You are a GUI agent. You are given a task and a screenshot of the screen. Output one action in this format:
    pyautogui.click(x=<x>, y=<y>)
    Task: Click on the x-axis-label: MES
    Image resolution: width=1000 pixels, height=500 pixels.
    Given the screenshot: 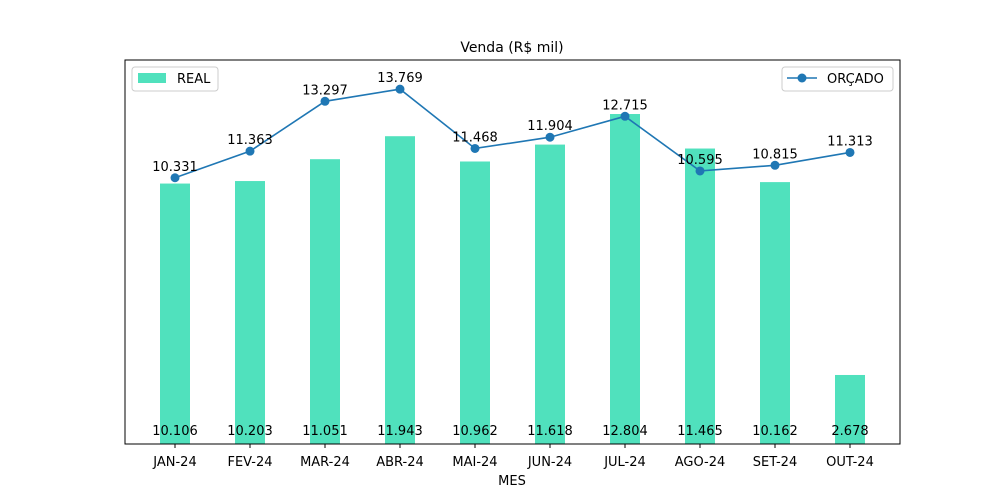 What is the action you would take?
    pyautogui.click(x=512, y=481)
    